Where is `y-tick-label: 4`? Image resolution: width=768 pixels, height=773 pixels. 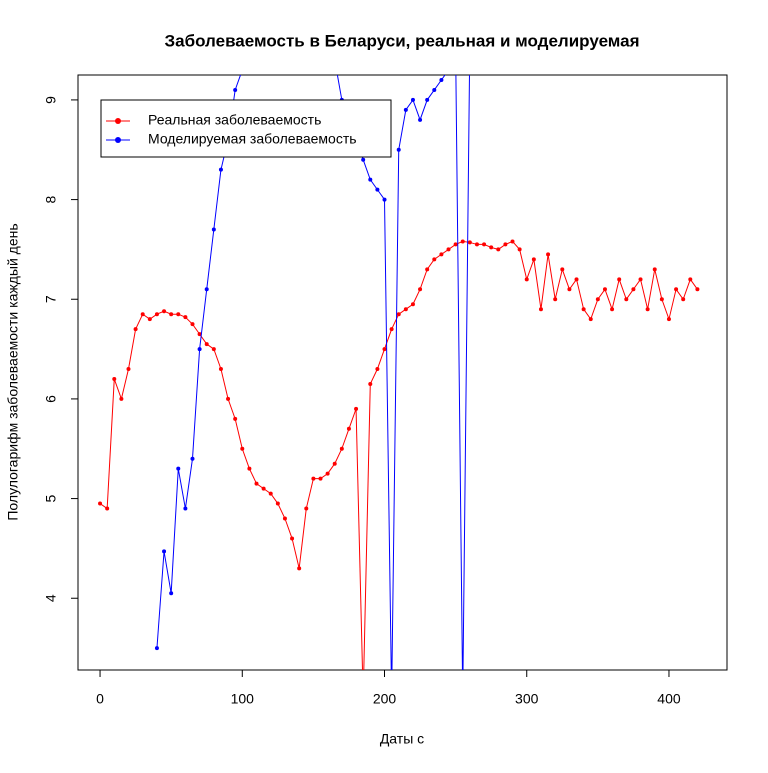
y-tick-label: 4 is located at coordinates (51, 598).